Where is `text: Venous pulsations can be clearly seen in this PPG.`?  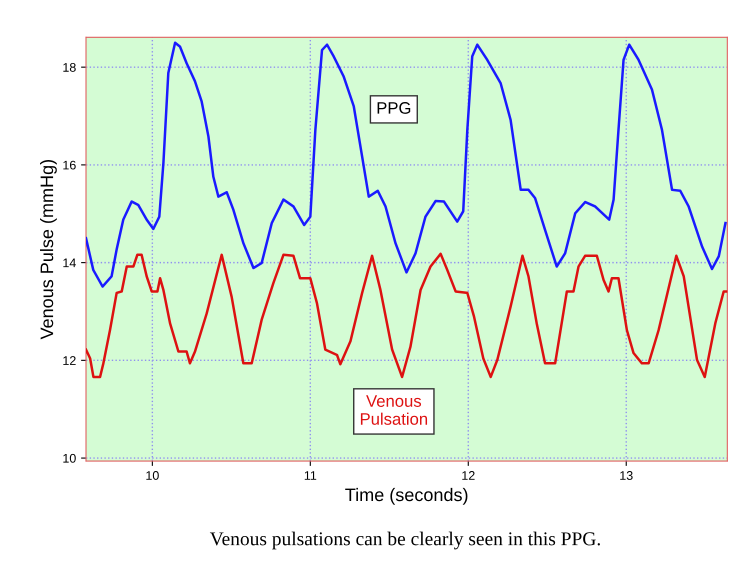
text: Venous pulsations can be clearly seen in this PPG. is located at coordinates (405, 541).